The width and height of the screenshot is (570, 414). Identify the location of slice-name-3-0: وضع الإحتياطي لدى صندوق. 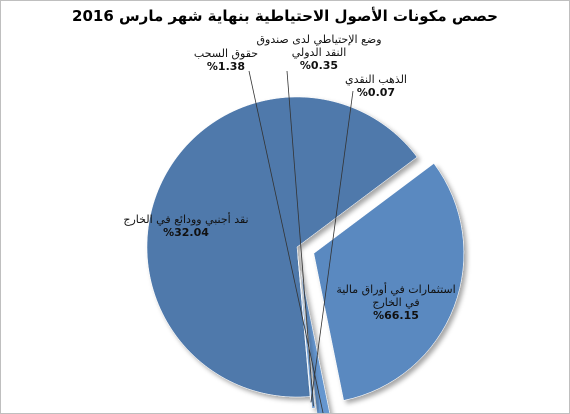
(318, 39).